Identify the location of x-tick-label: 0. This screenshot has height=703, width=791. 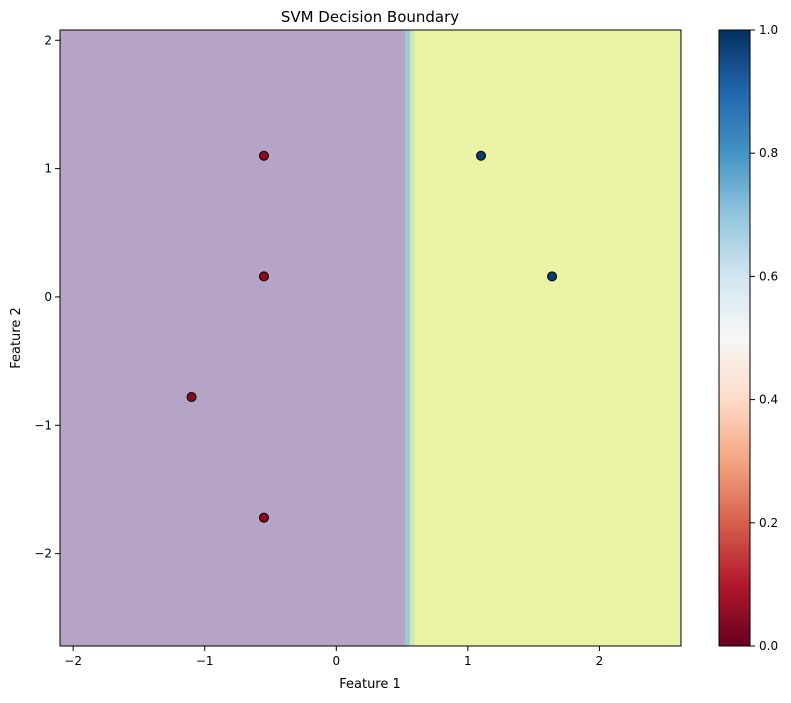
(336, 661).